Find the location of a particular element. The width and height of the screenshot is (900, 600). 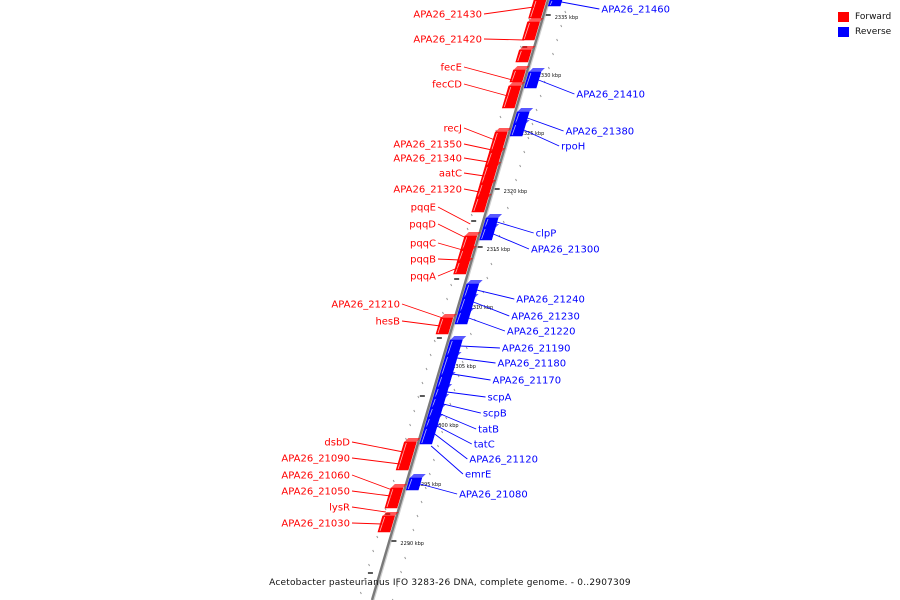

gene-label-rpoh: rpoH is located at coordinates (573, 147).